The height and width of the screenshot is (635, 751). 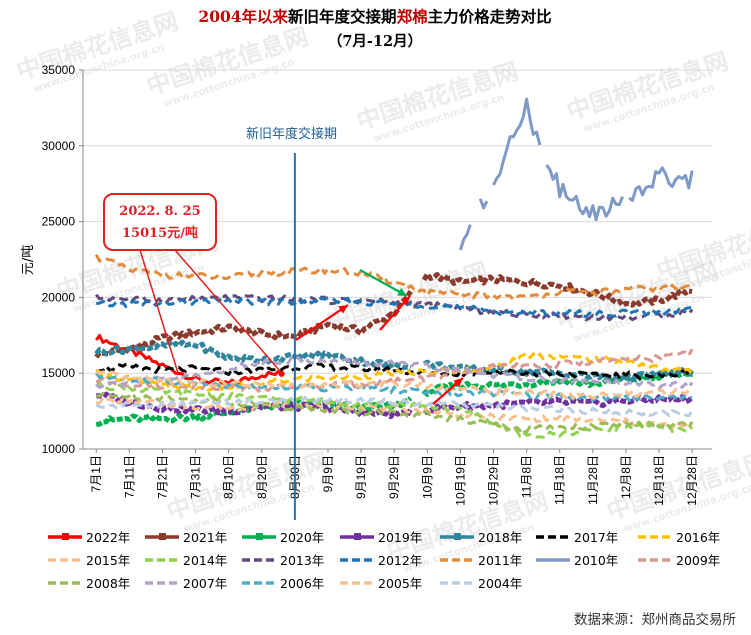 I want to click on legend-label: 2013年, so click(x=302, y=560).